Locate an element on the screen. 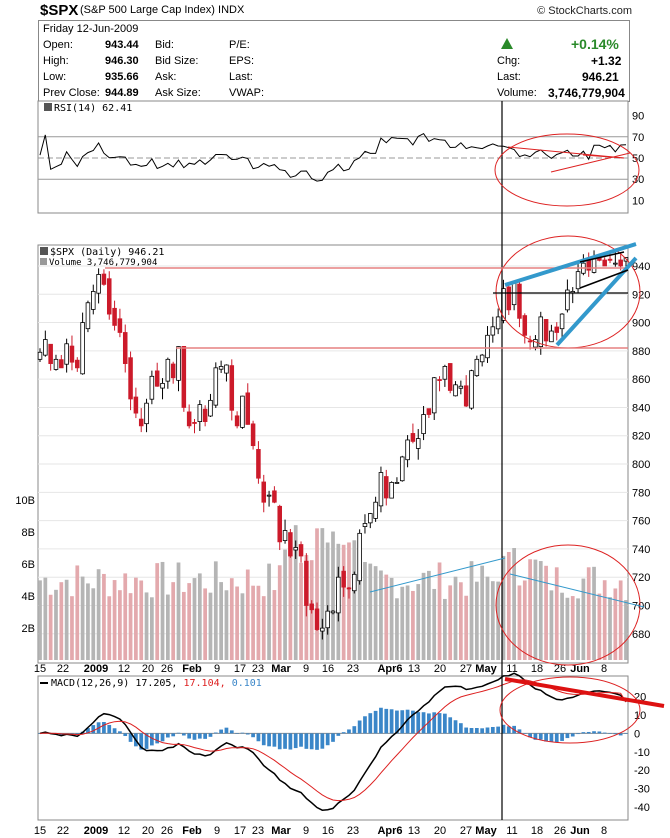 This screenshot has width=670, height=838. pe-label: P/E: is located at coordinates (239, 45).